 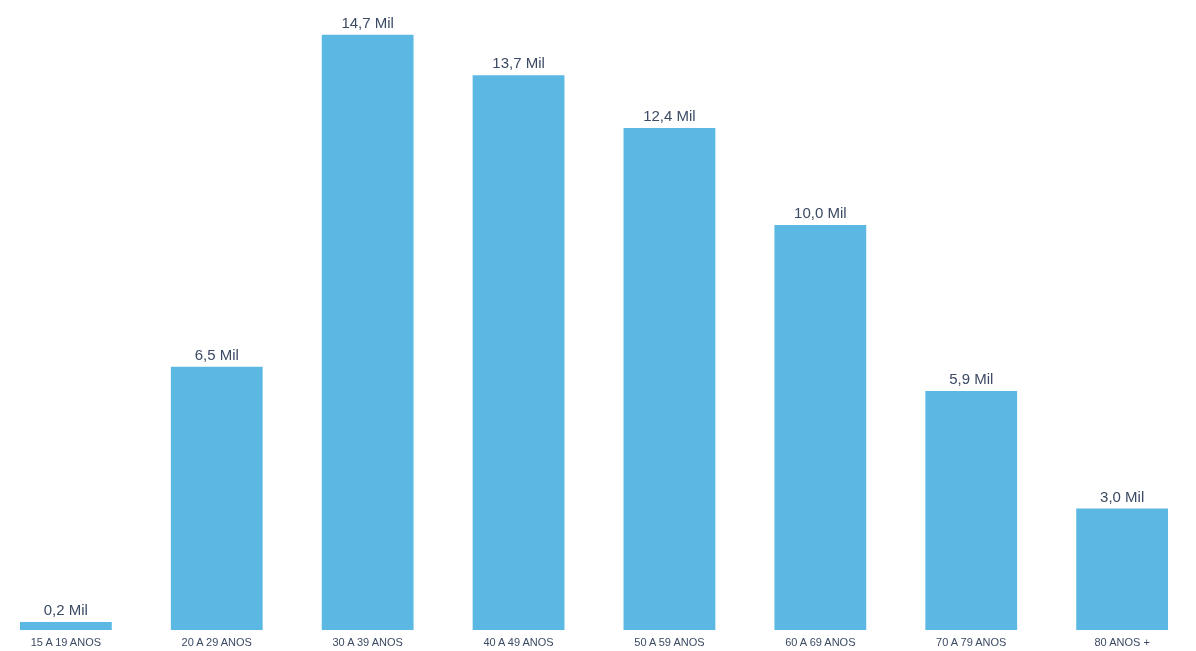 What do you see at coordinates (367, 641) in the screenshot?
I see `x-tick-label: 30 A 39 ANOS` at bounding box center [367, 641].